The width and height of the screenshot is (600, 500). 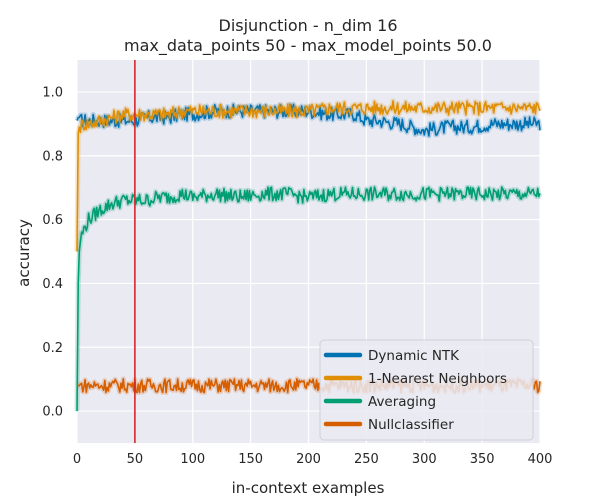 I want to click on legend-label: Dynamic NTK, so click(x=414, y=356).